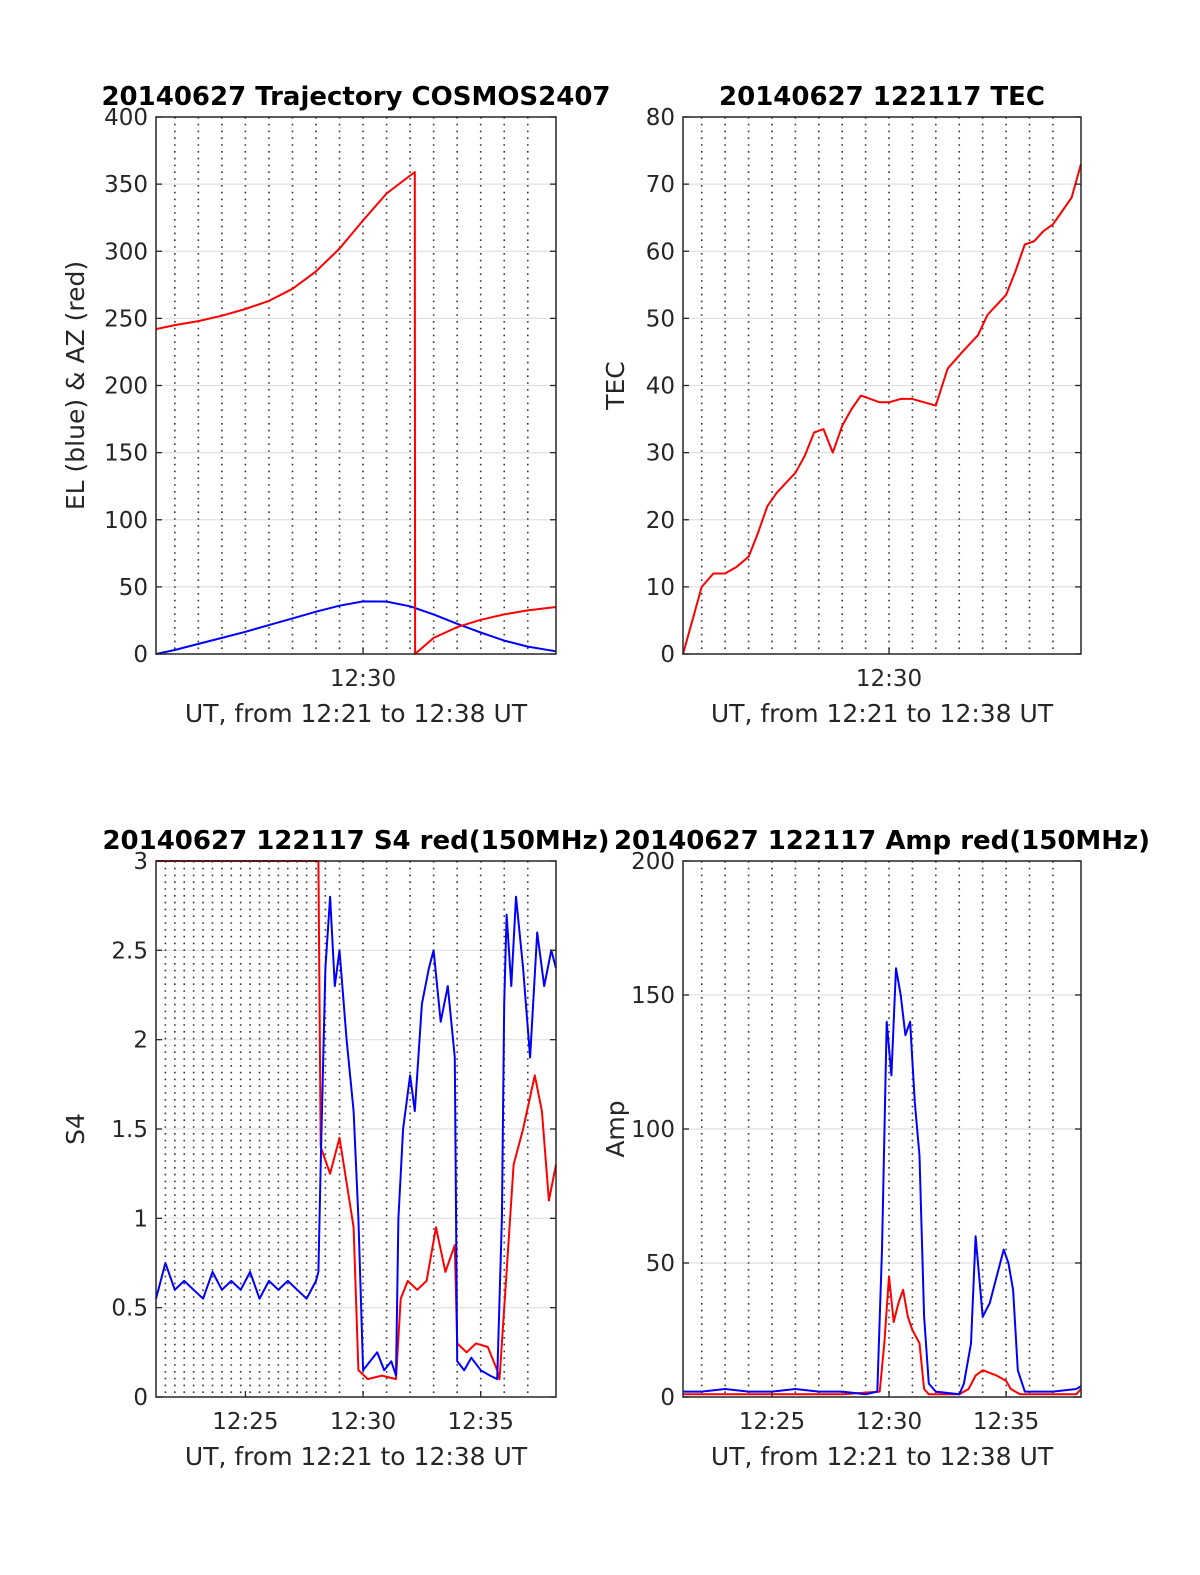  I want to click on s4-ytick-label: 1.5, so click(129, 1130).